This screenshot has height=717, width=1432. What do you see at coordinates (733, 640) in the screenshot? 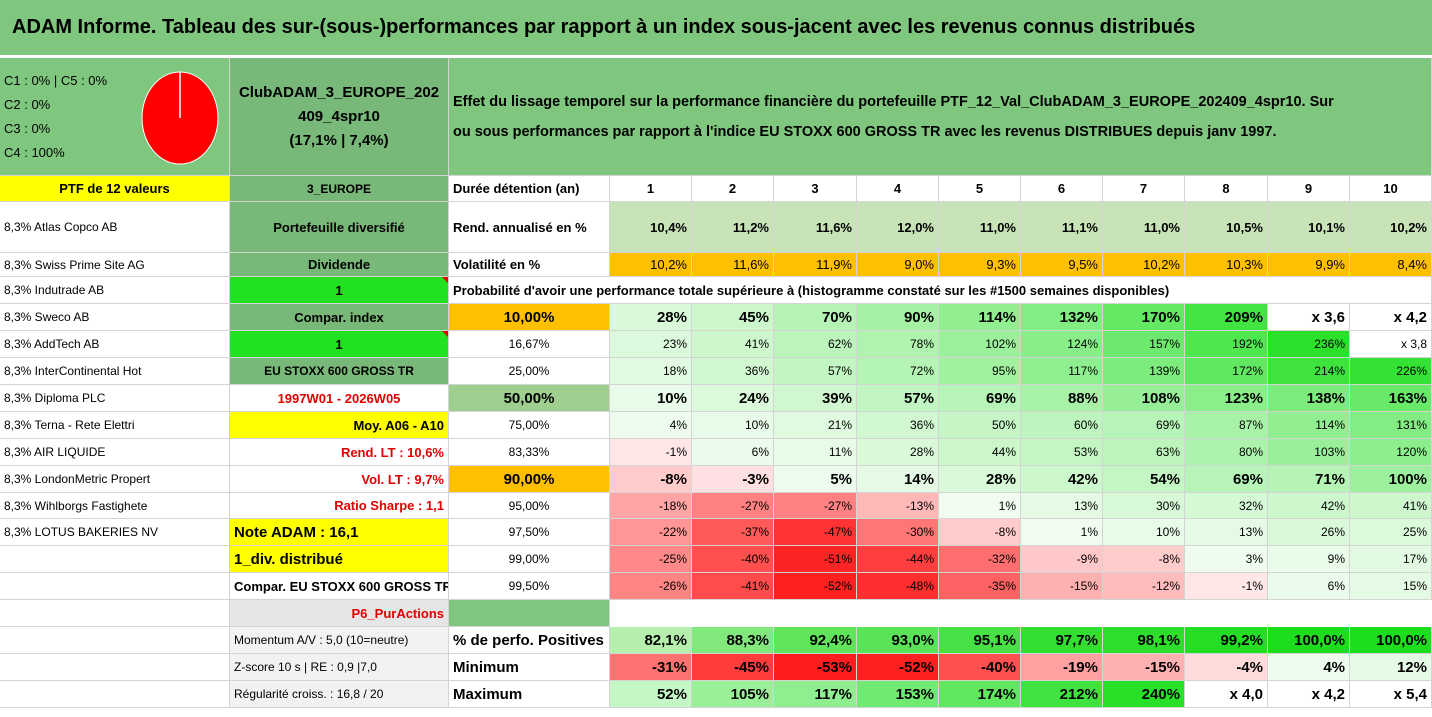
I see `positive-perf-value: 88,3%` at bounding box center [733, 640].